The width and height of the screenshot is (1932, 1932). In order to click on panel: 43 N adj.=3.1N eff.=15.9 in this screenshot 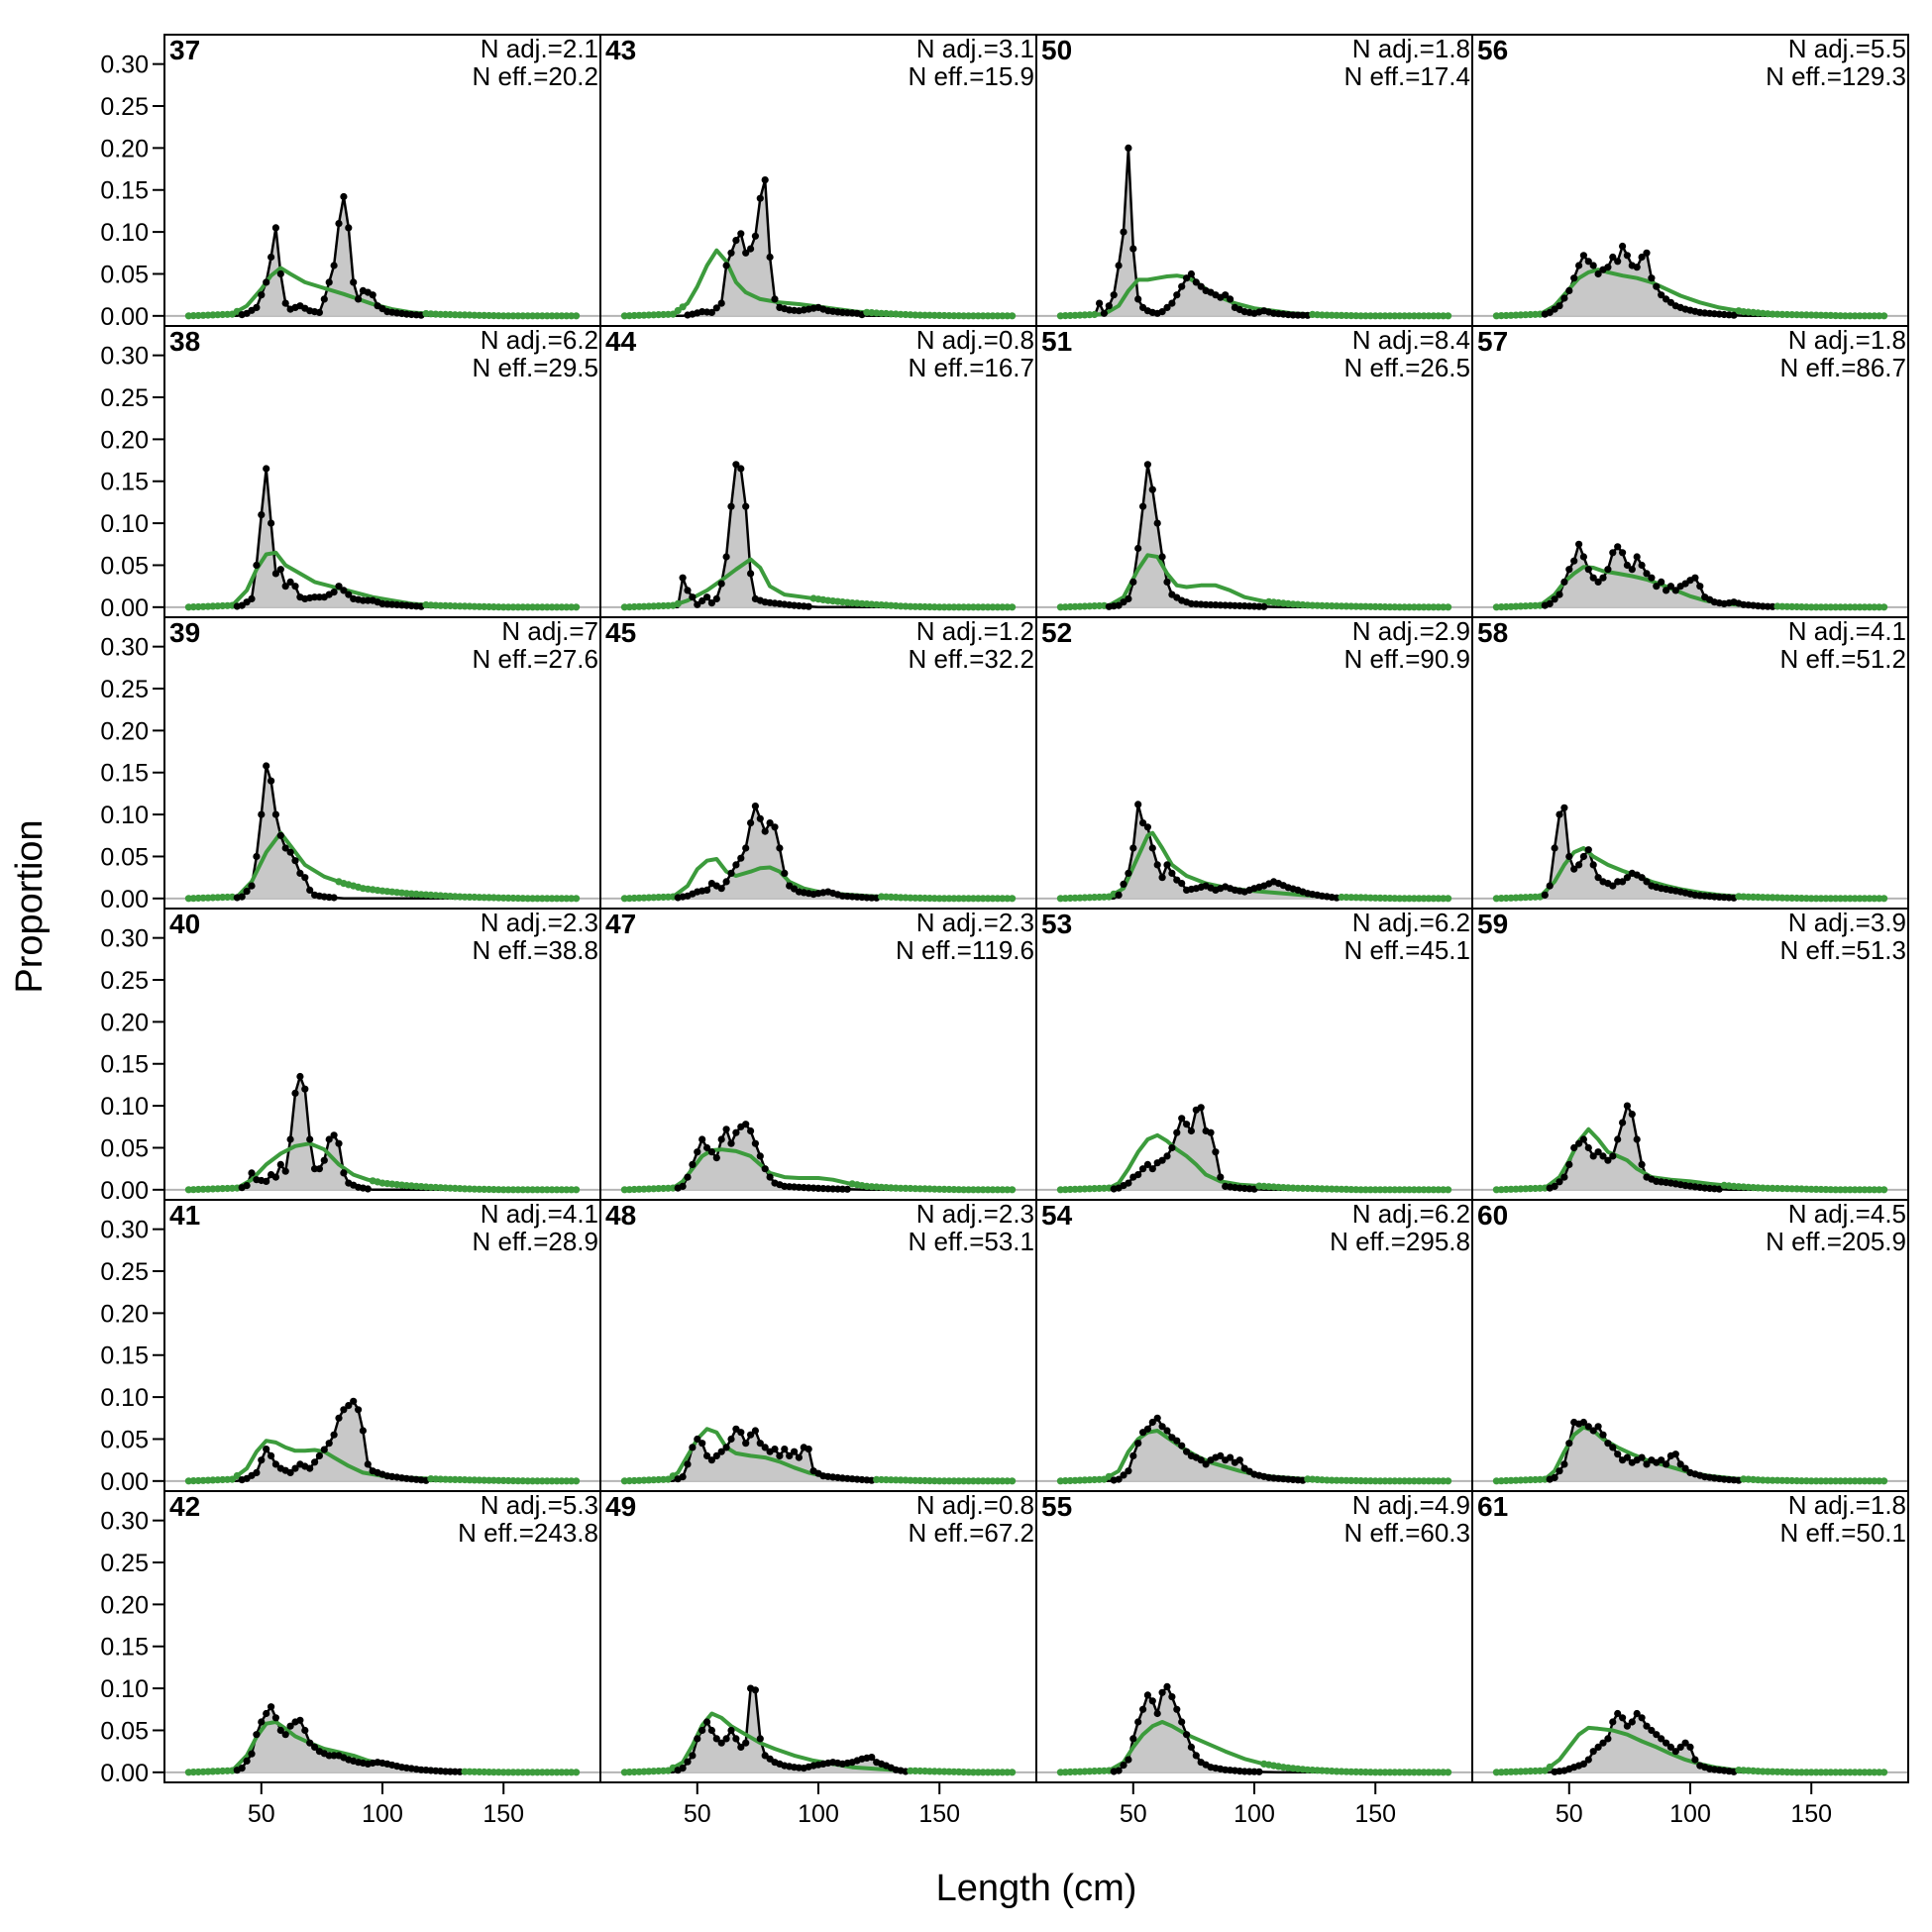, I will do `click(818, 181)`.